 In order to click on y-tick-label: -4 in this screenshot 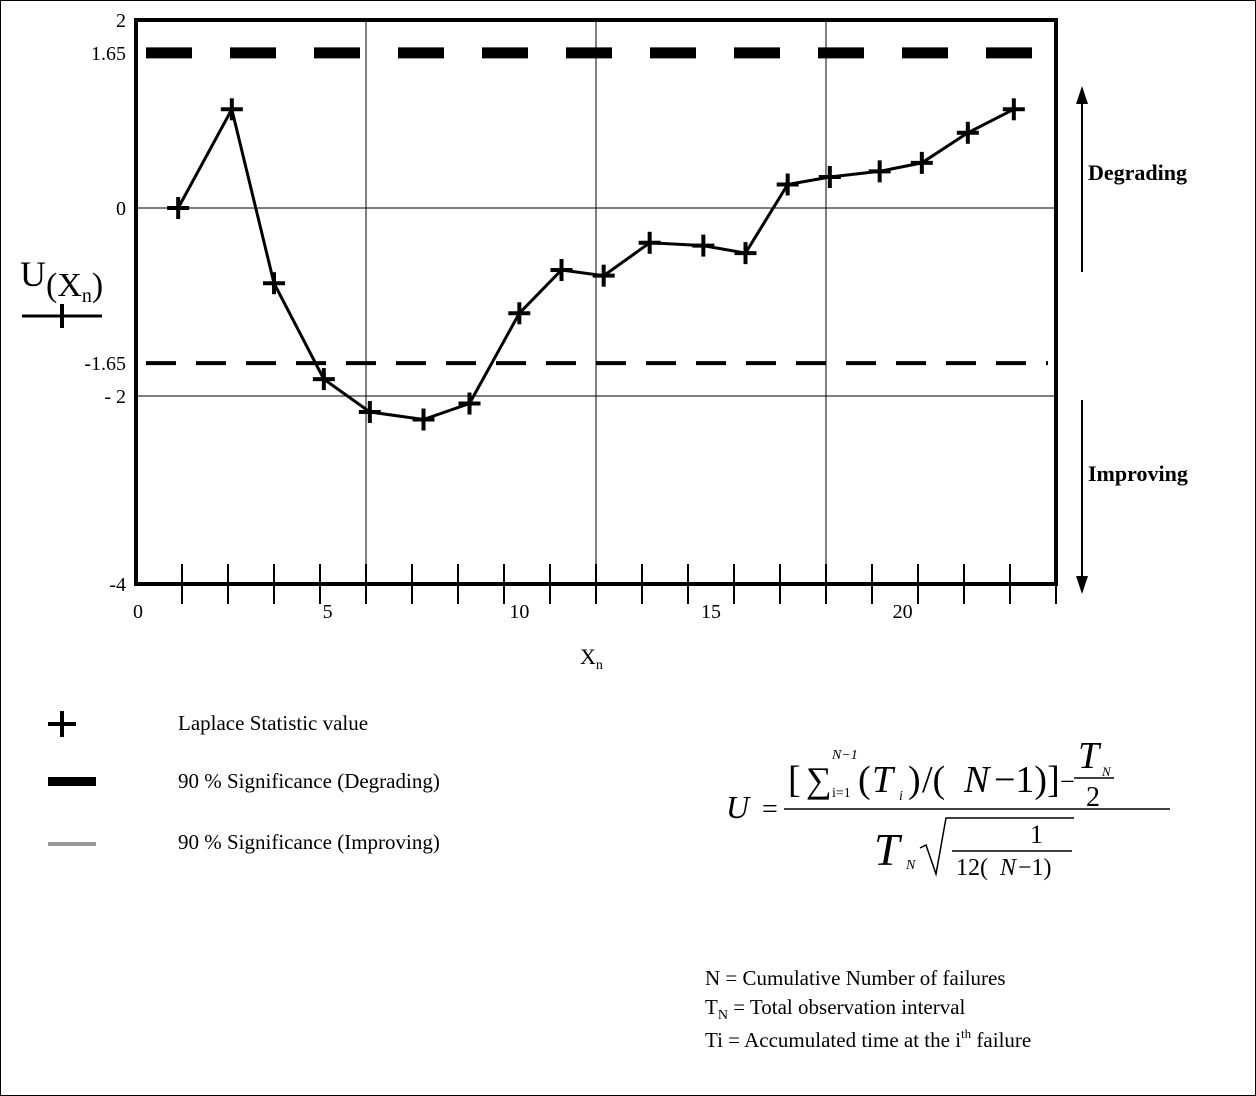, I will do `click(117, 585)`.